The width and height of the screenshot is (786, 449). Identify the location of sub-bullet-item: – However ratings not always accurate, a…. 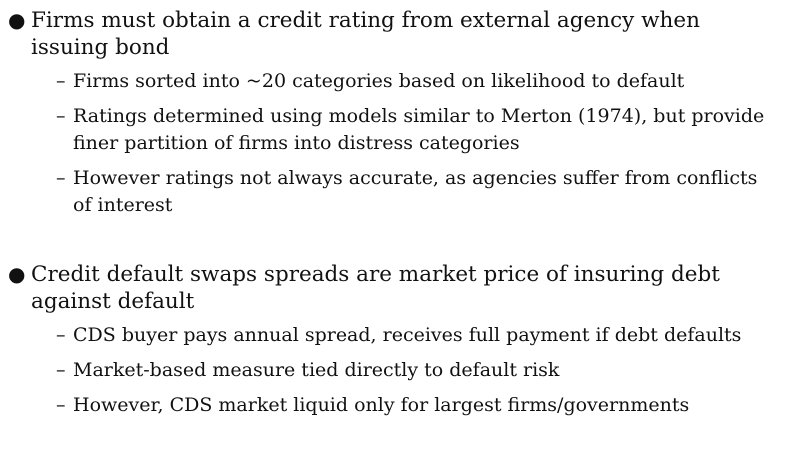
(417, 192).